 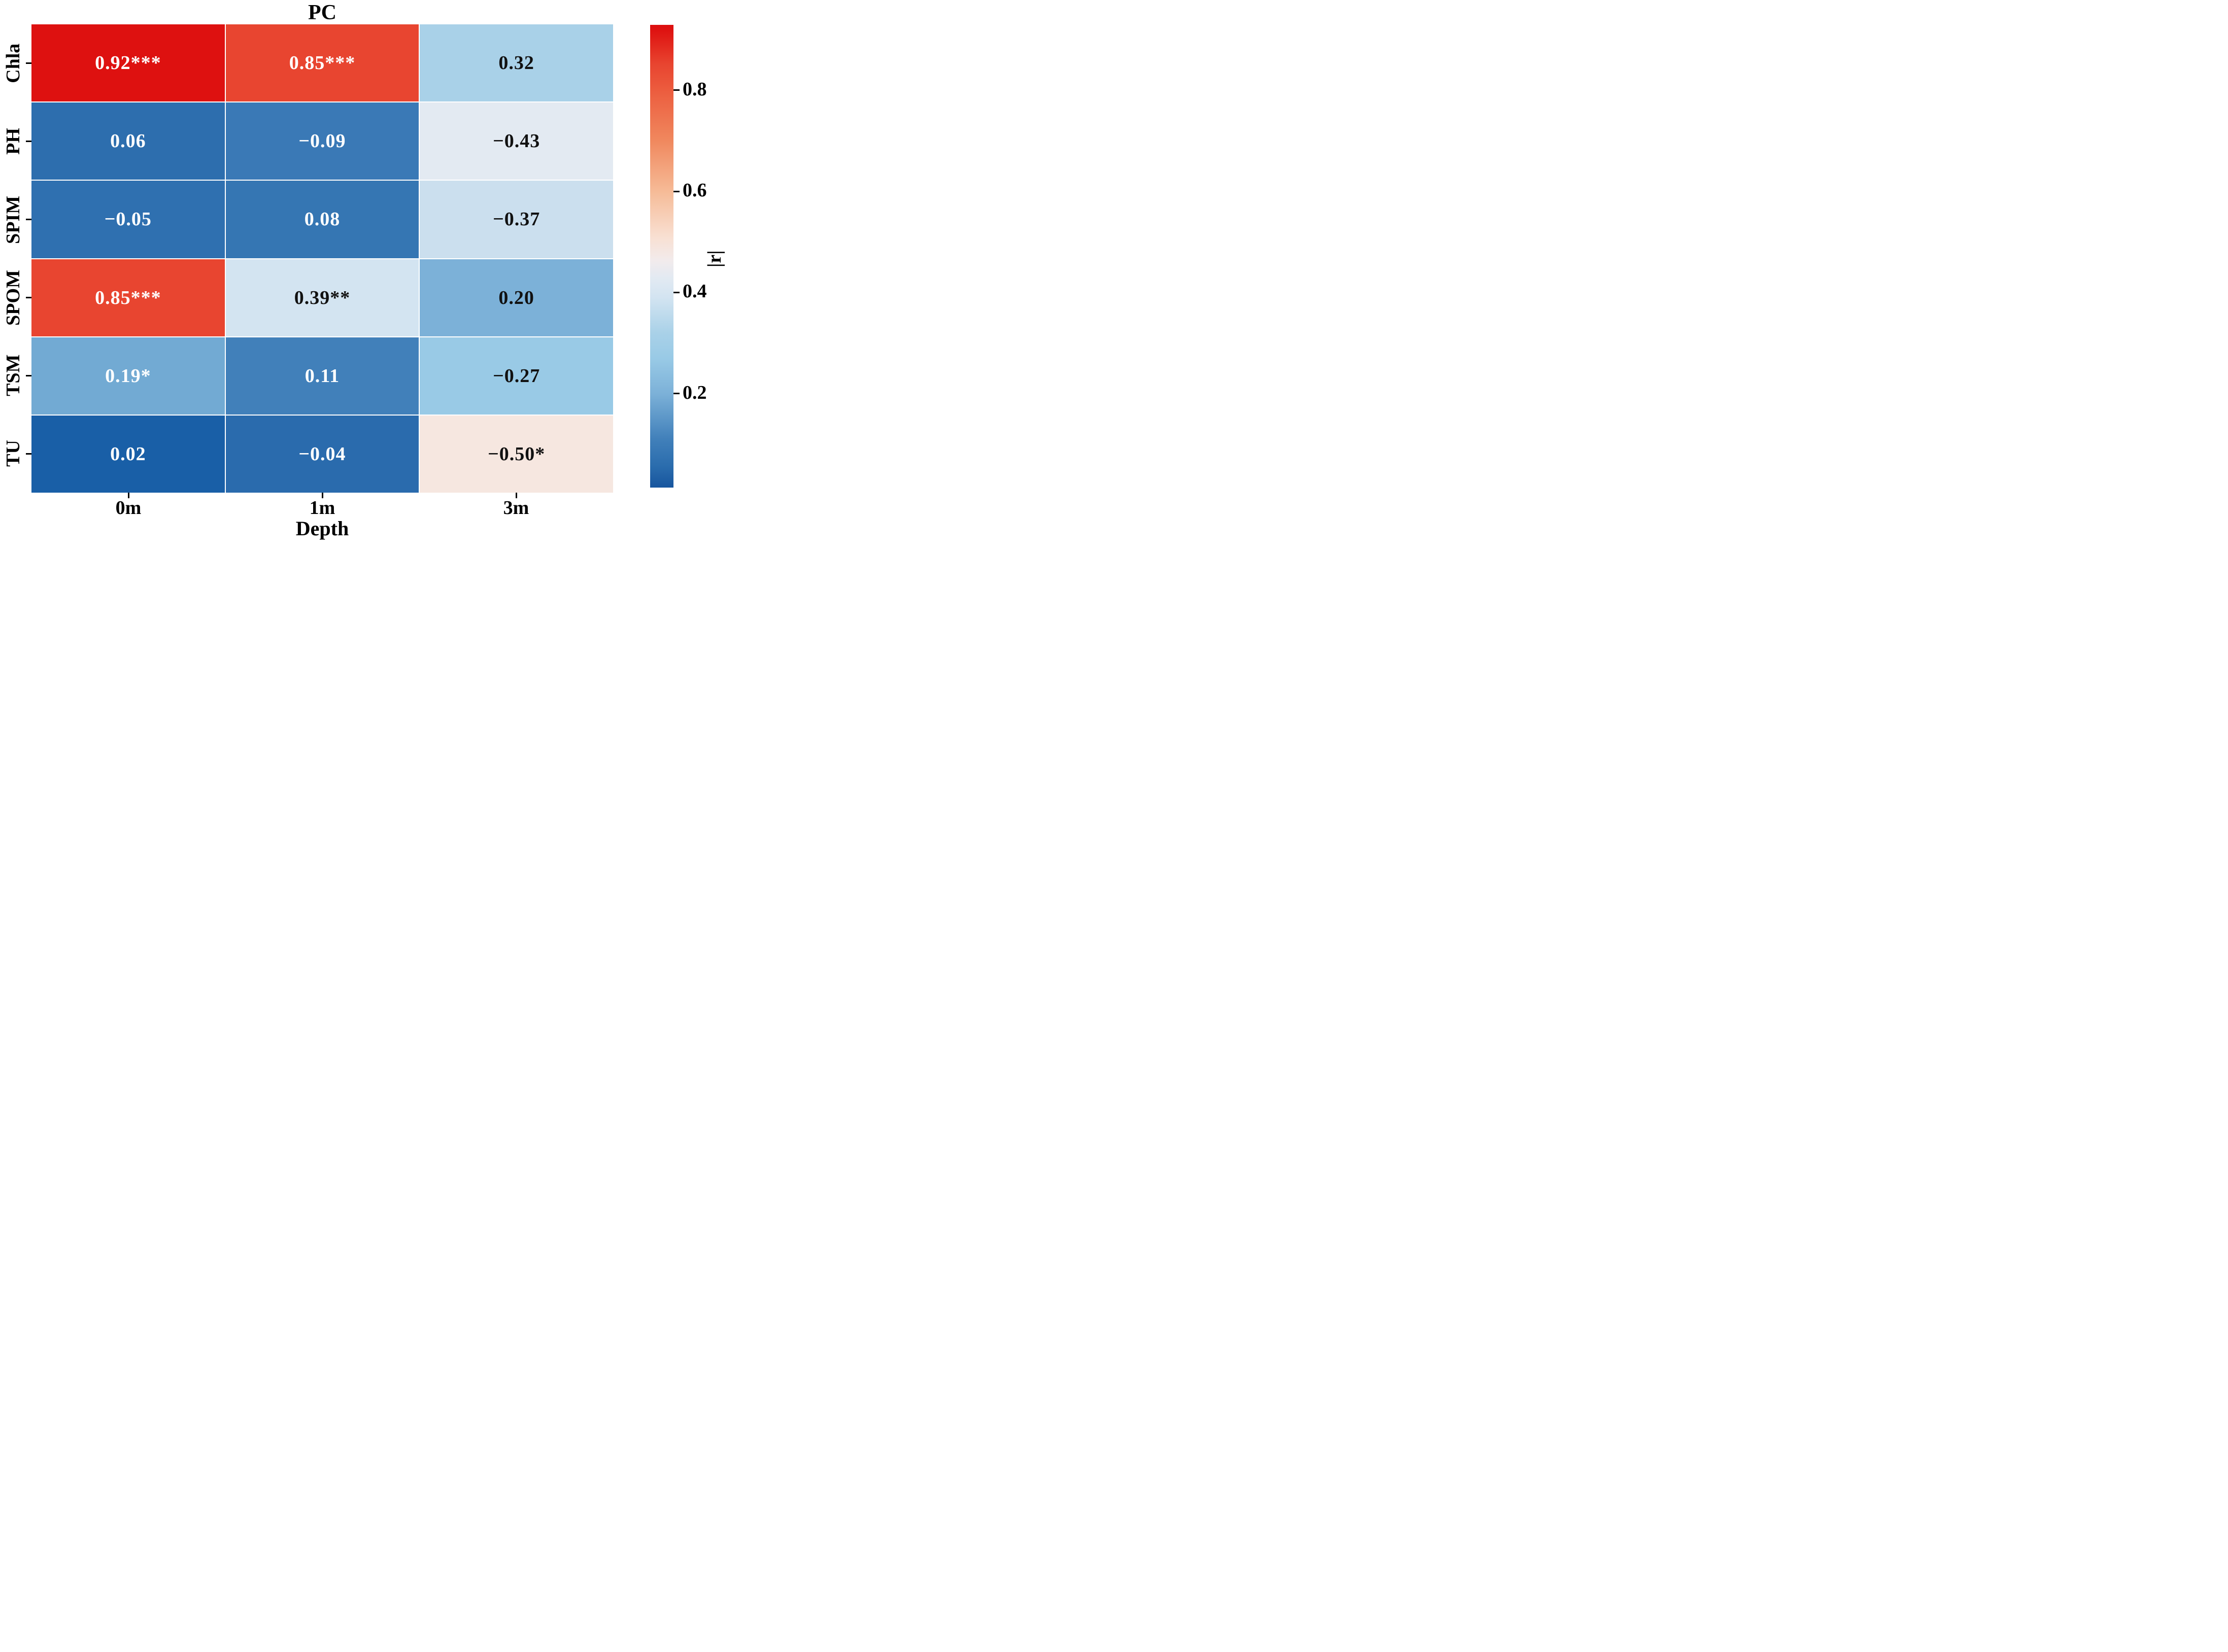 What do you see at coordinates (322, 376) in the screenshot?
I see `heatmap-cell-TSM-1m: 0.11` at bounding box center [322, 376].